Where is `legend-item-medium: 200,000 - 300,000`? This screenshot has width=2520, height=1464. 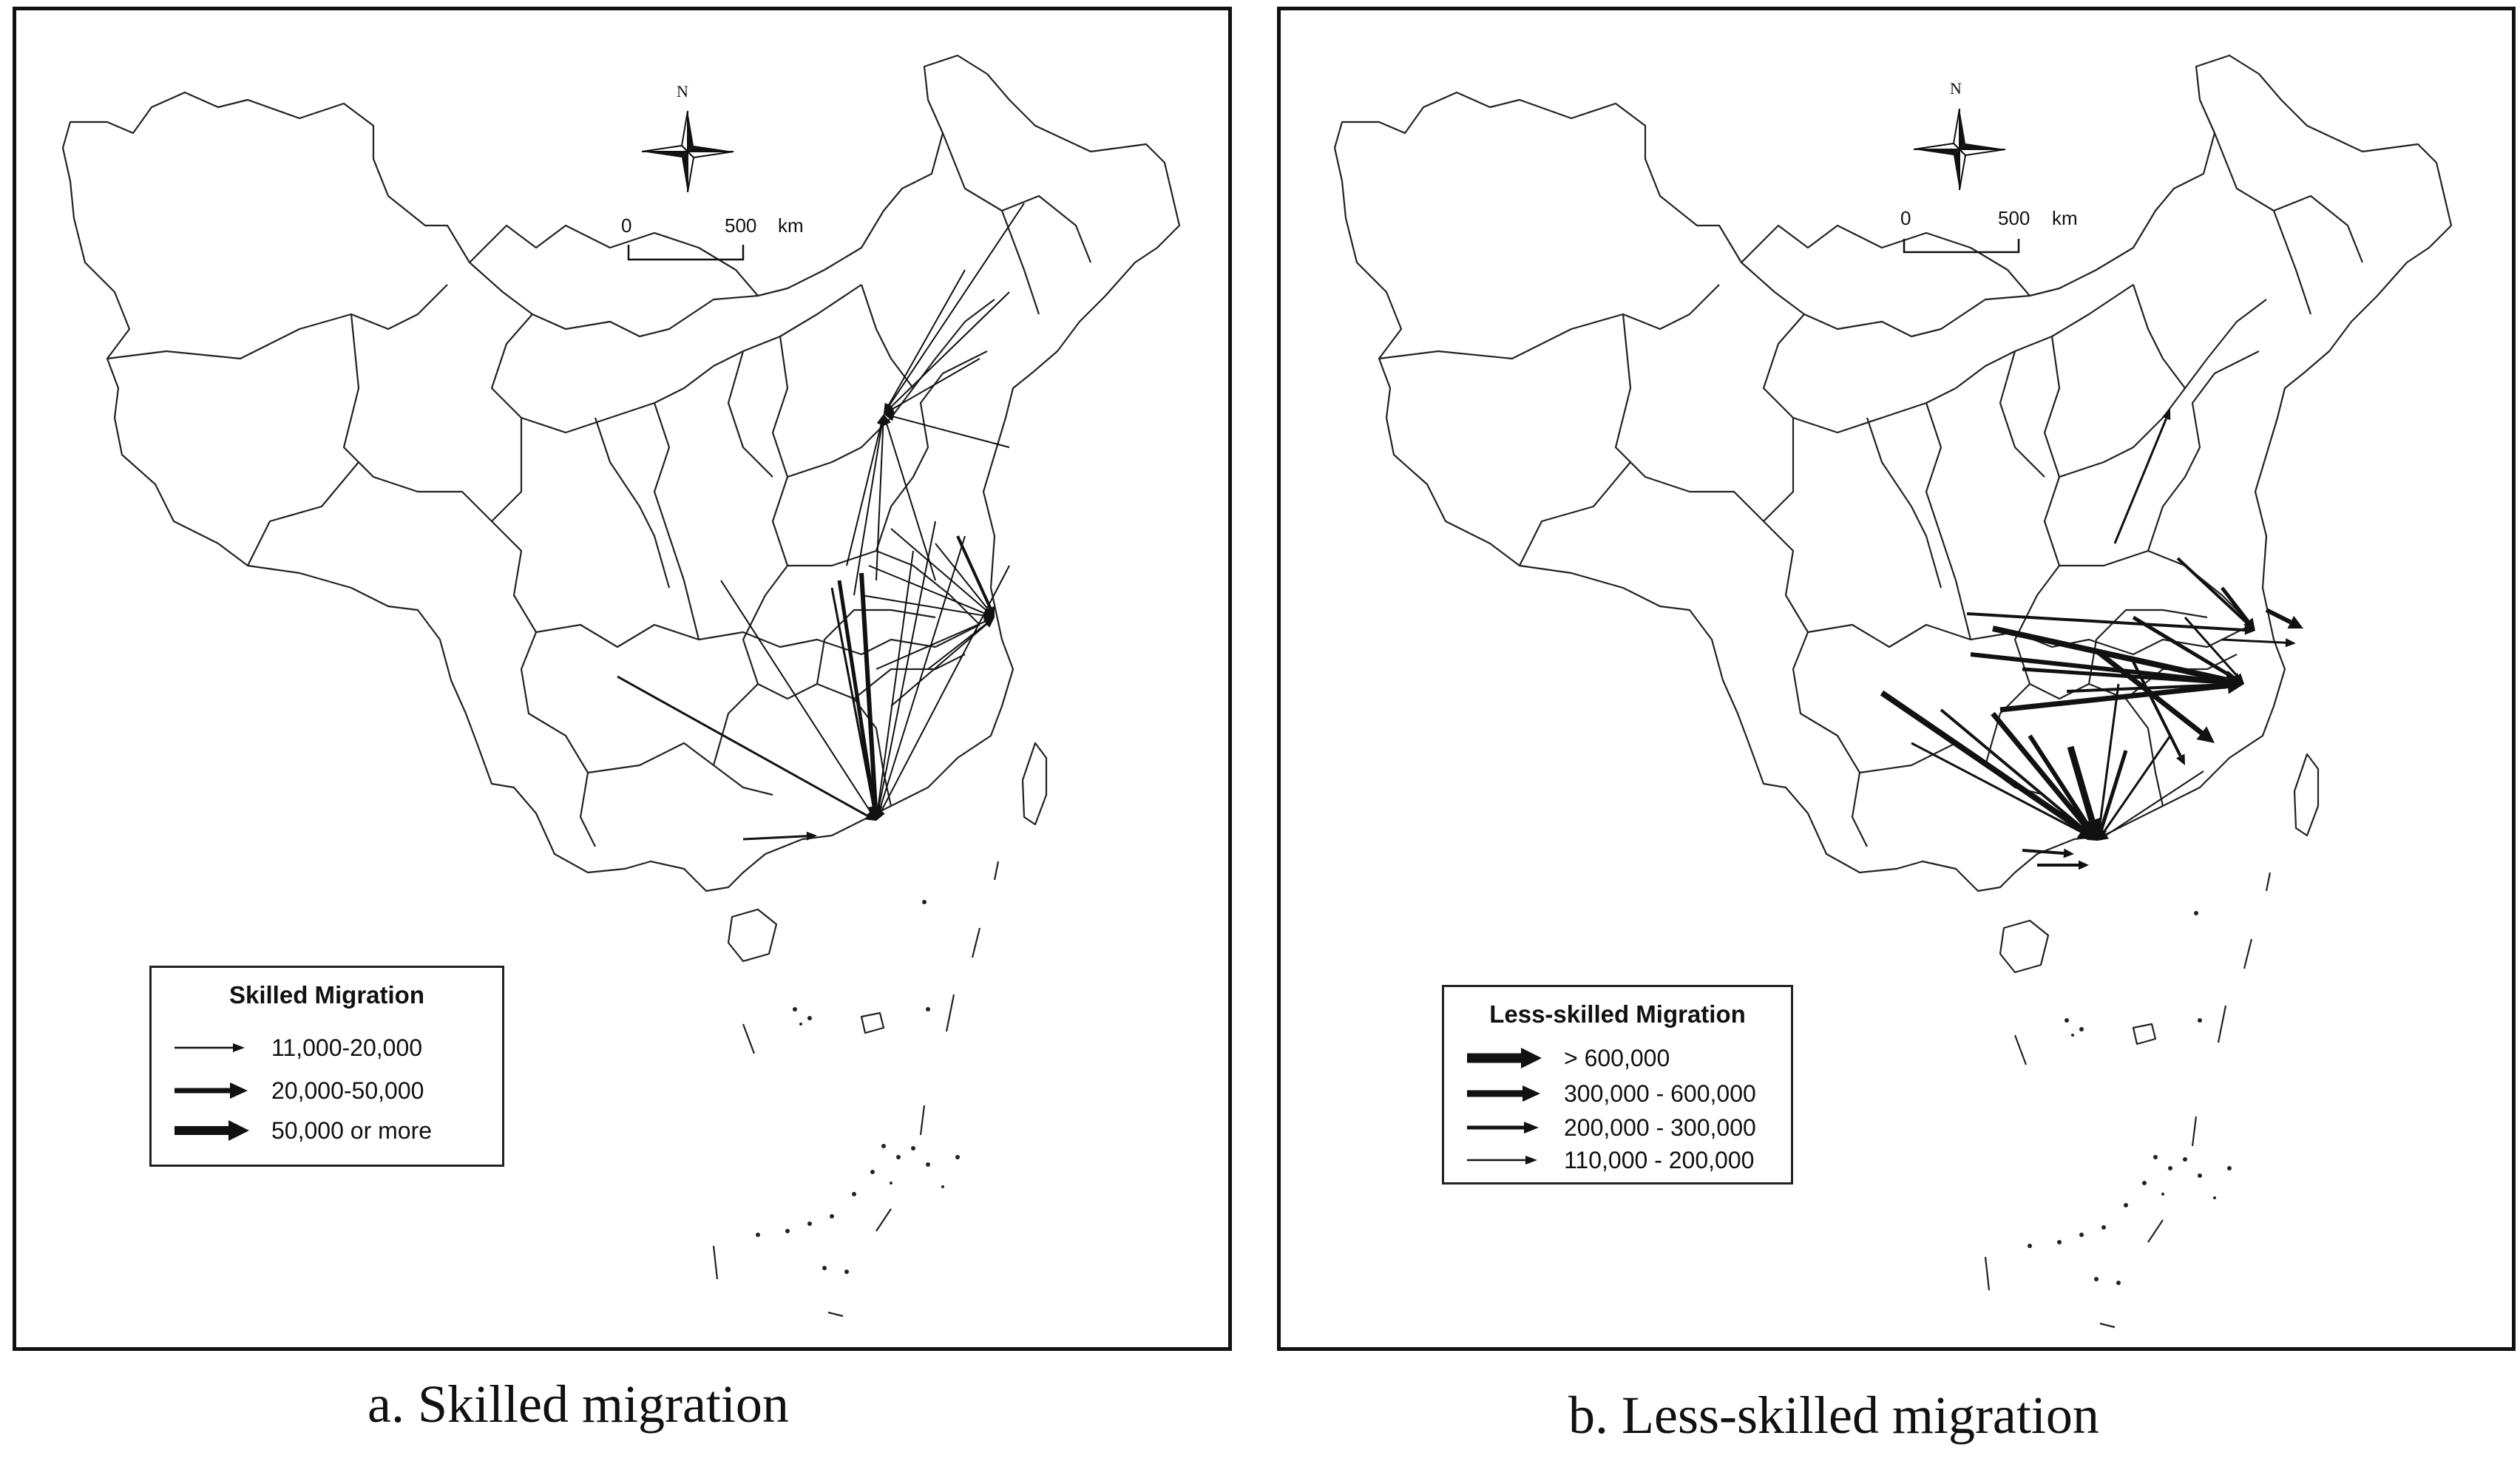
legend-item-medium: 200,000 - 300,000 is located at coordinates (1609, 1127).